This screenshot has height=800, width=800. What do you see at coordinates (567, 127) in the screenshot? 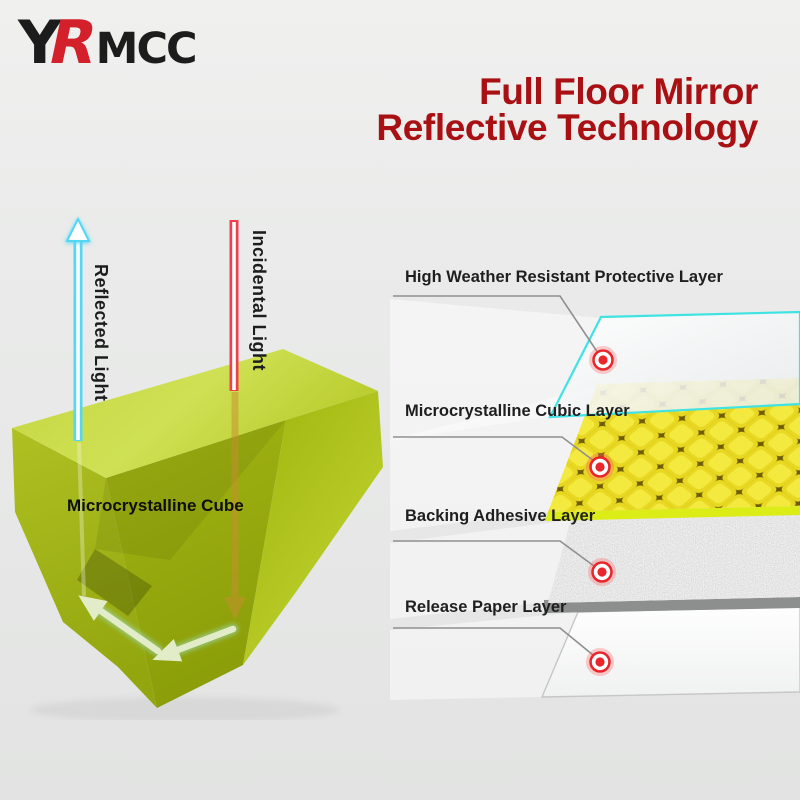
I see `title-line-2: Reflective Technology` at bounding box center [567, 127].